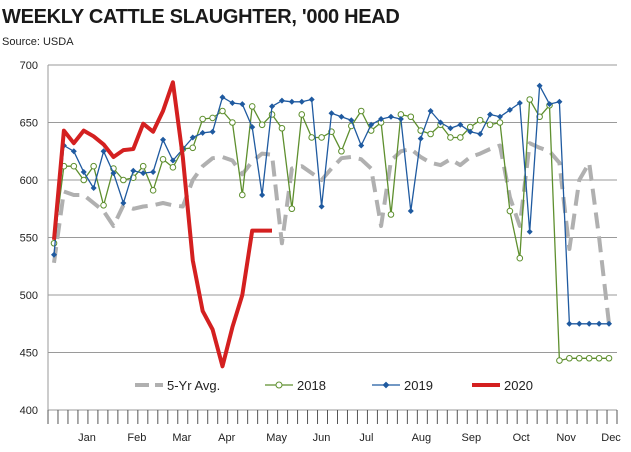  I want to click on y-tick-label: 700, so click(29, 66).